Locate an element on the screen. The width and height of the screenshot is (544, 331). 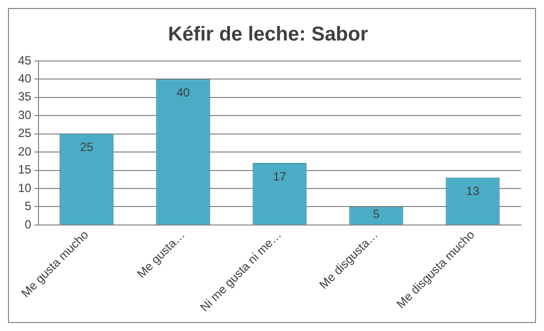
y-tick-label: 20 is located at coordinates (25, 151).